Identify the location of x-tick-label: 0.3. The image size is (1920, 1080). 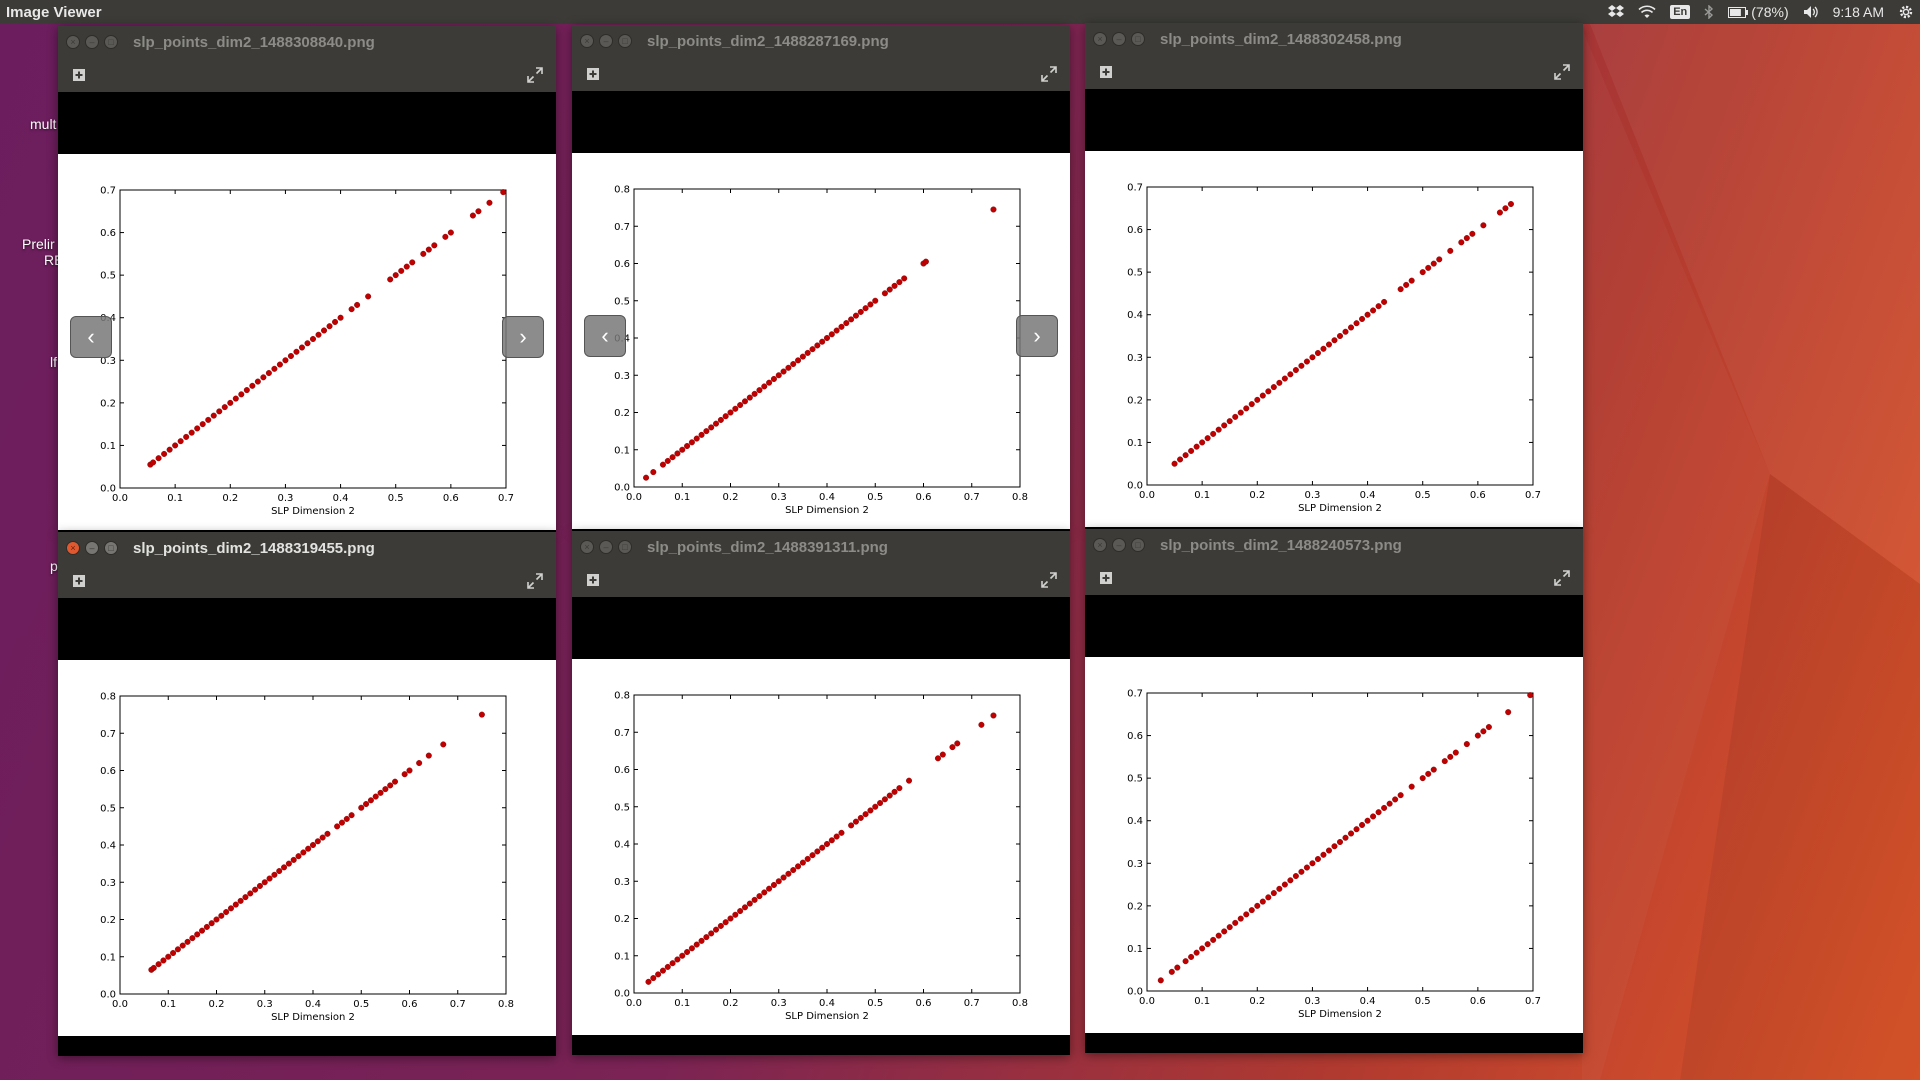
(779, 497).